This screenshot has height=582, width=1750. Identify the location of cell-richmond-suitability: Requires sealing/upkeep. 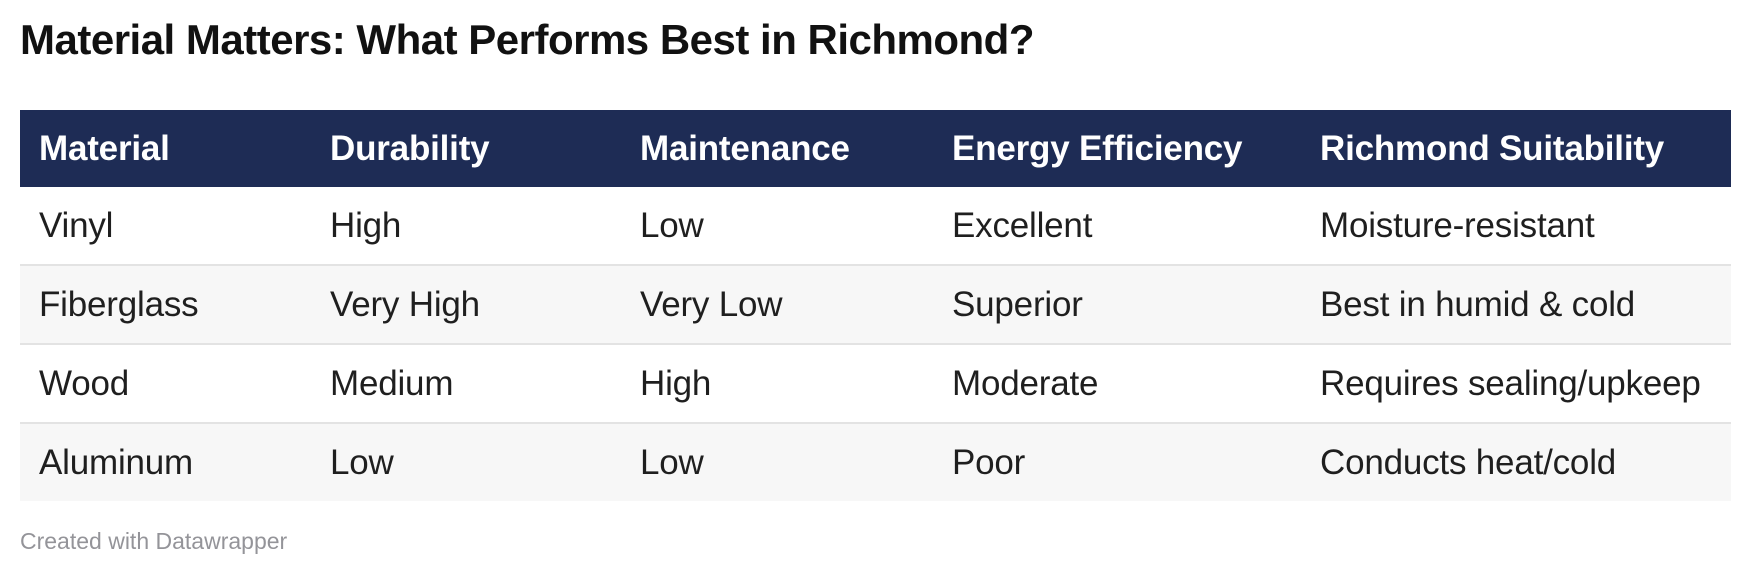
(1510, 383).